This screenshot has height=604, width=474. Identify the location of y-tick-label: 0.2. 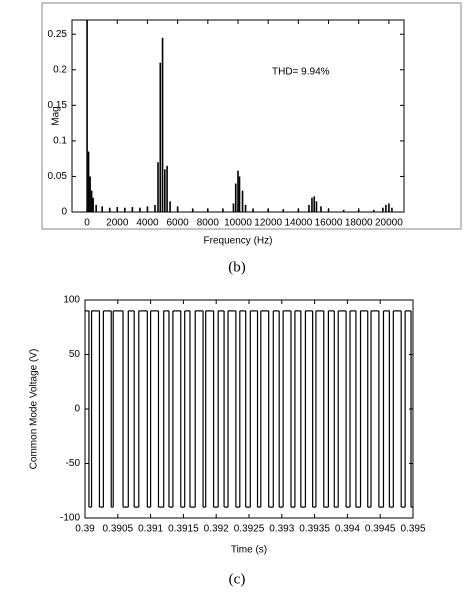
(60, 69).